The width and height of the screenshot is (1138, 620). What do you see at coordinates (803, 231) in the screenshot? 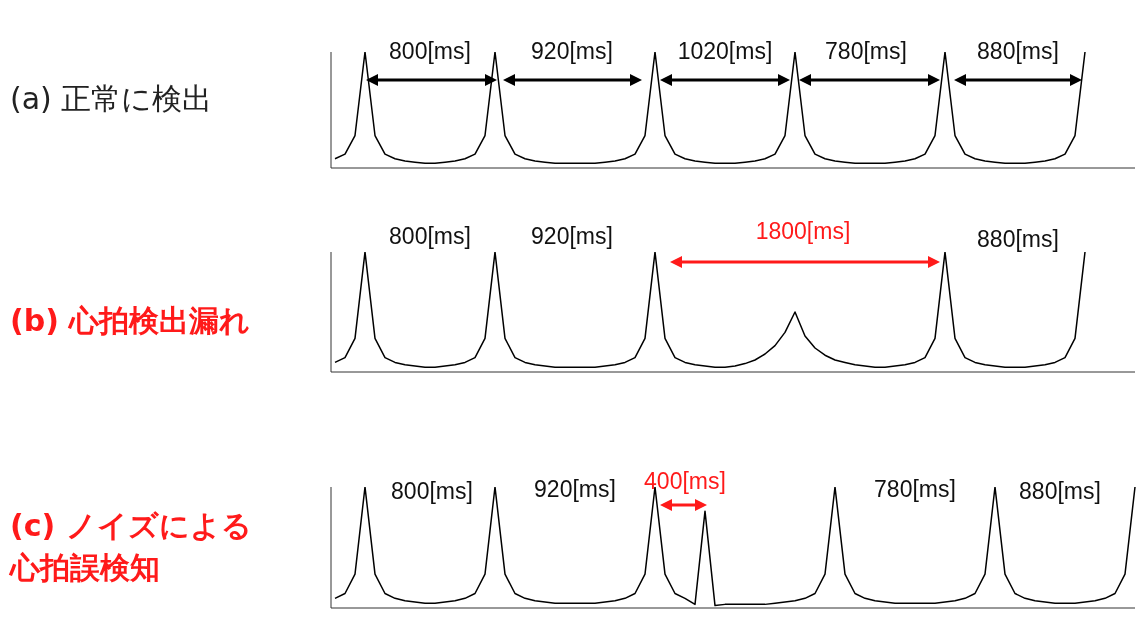
I see `text: 1800[ms]` at bounding box center [803, 231].